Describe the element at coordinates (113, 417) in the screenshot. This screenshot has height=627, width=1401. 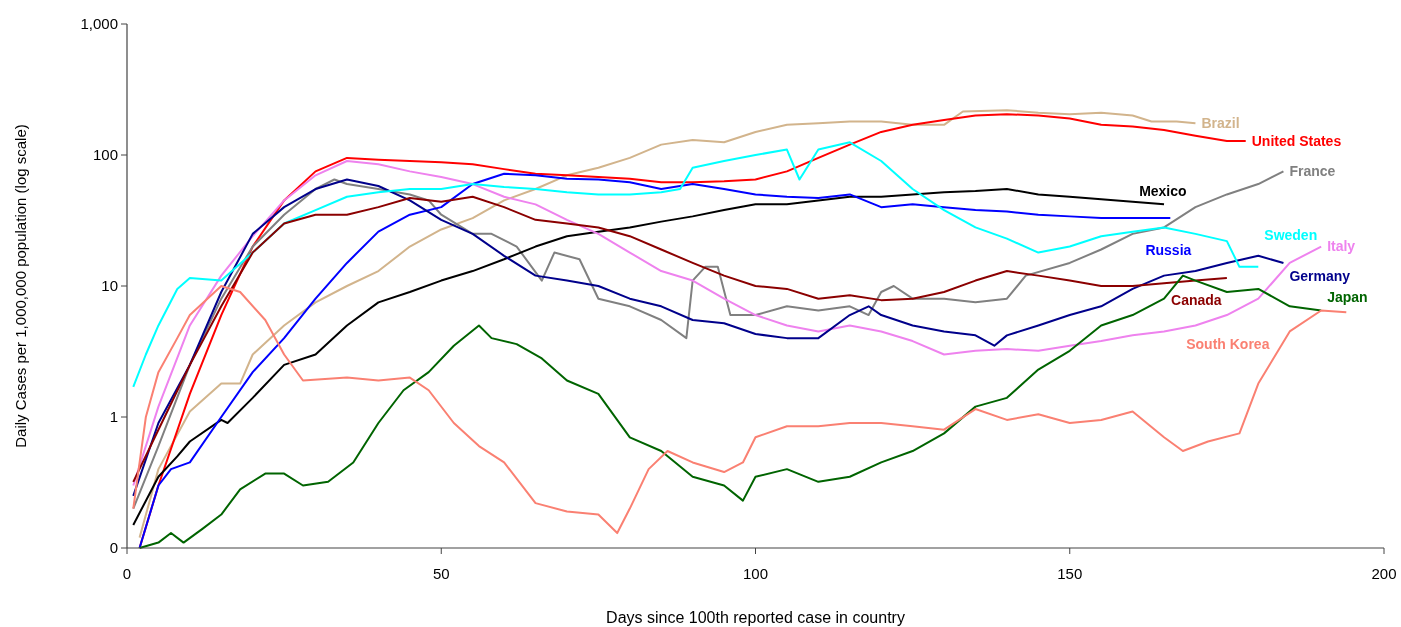
I see `y-tick-label: 1` at that location.